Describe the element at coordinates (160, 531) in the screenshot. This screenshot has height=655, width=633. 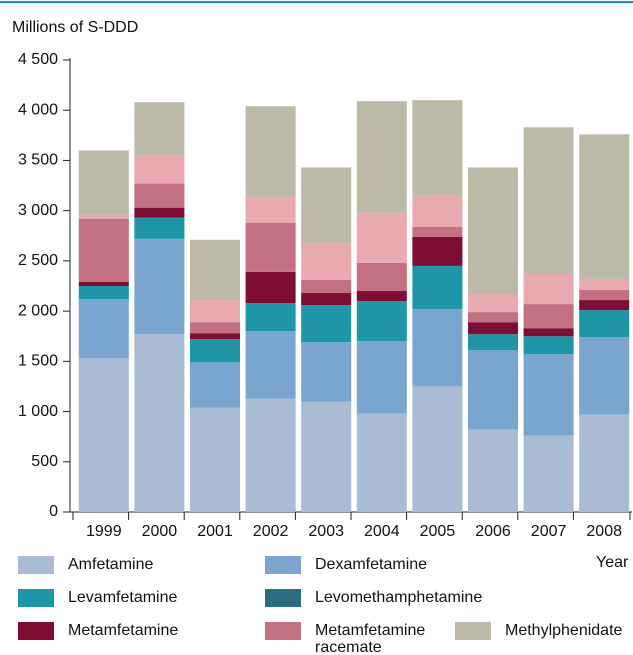
I see `x-tick-label: 2000` at that location.